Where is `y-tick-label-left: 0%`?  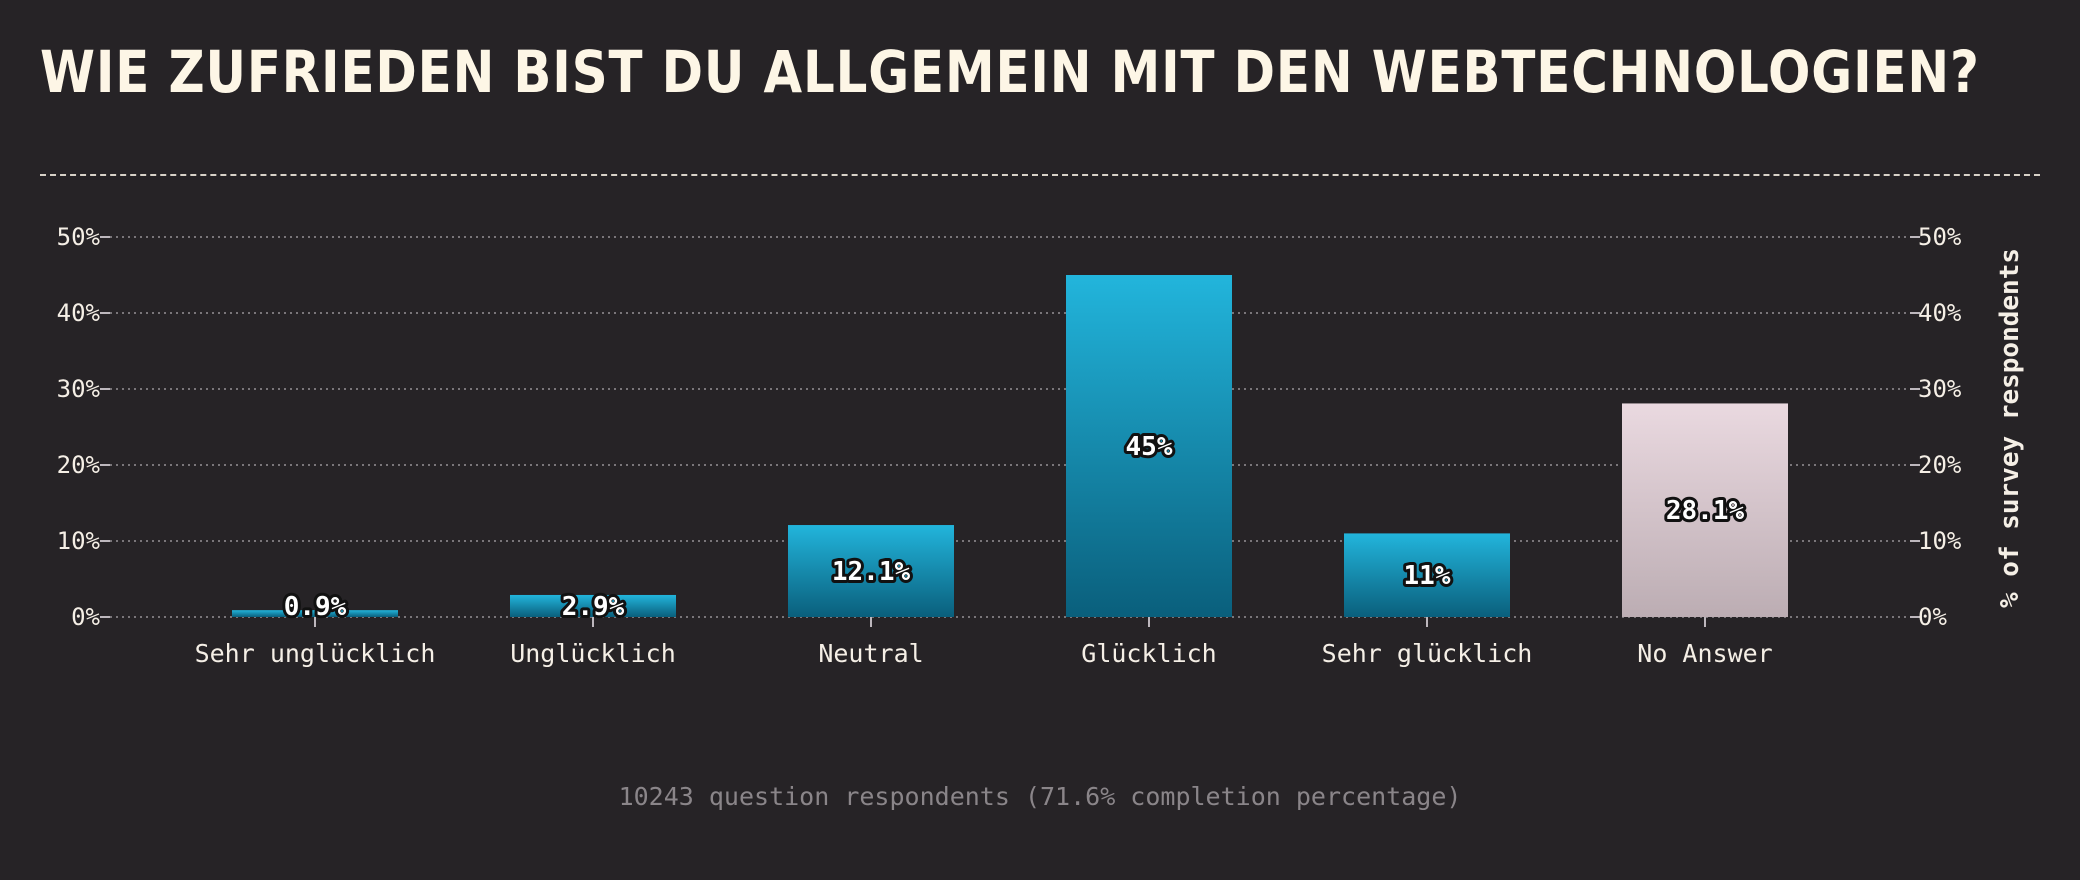 y-tick-label-left: 0% is located at coordinates (85, 617).